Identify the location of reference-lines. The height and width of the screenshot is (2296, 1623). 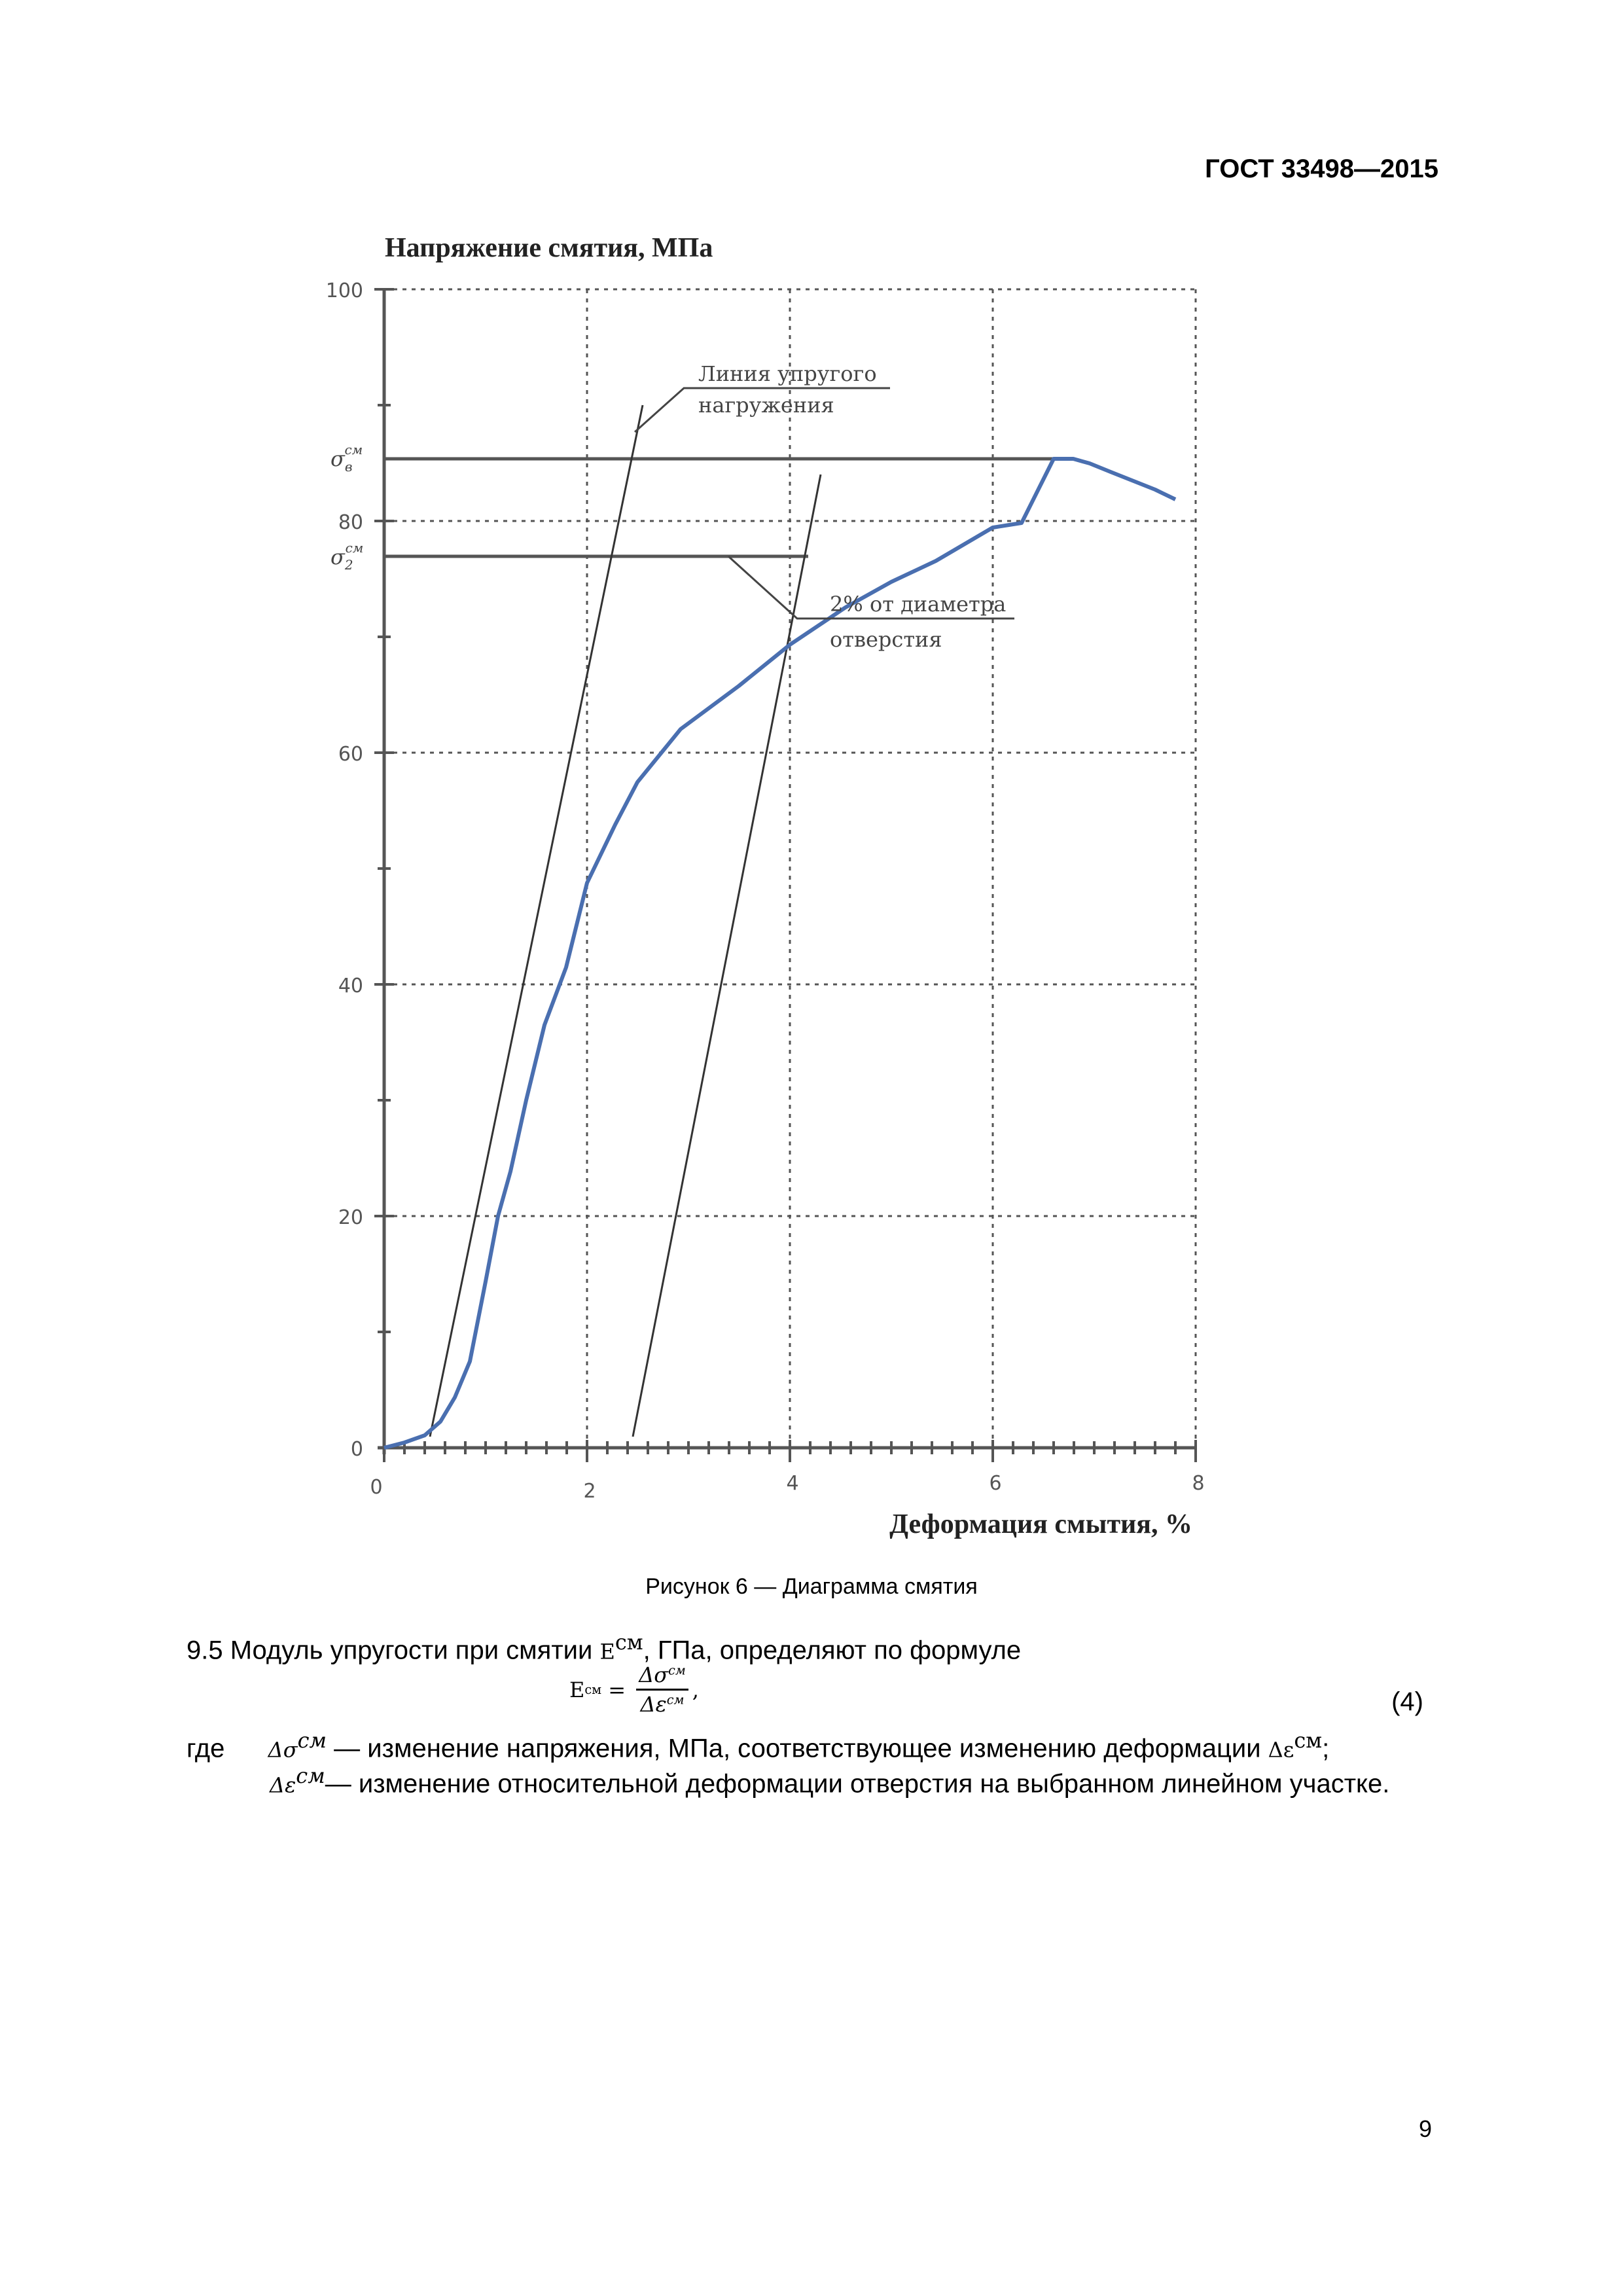
(722, 507).